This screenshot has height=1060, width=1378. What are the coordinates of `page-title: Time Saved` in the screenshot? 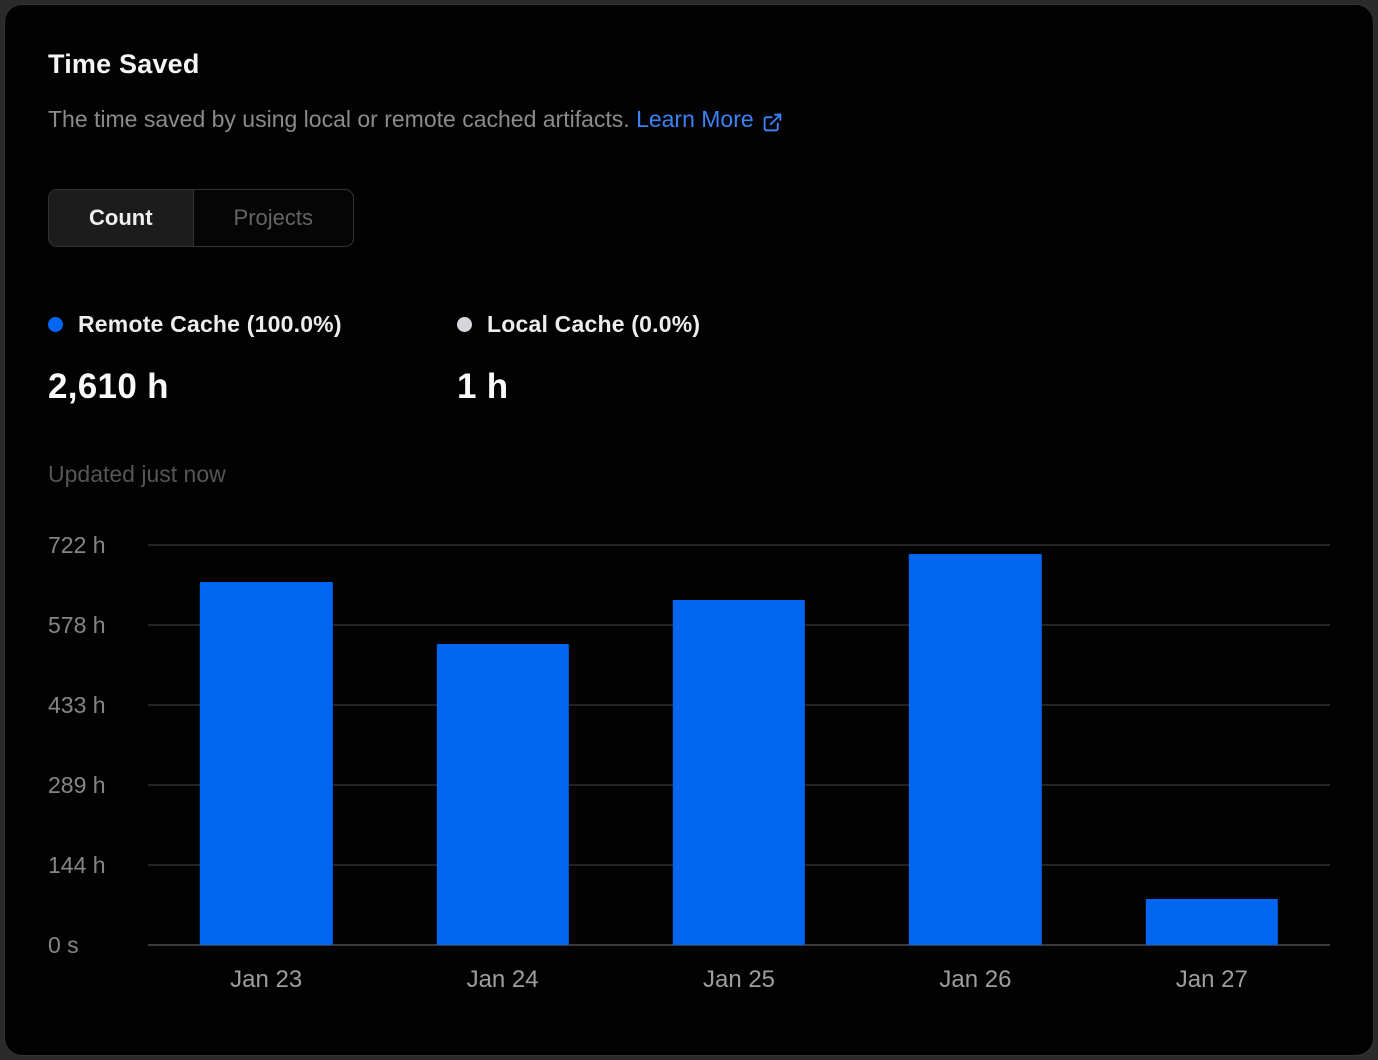 It's located at (124, 64).